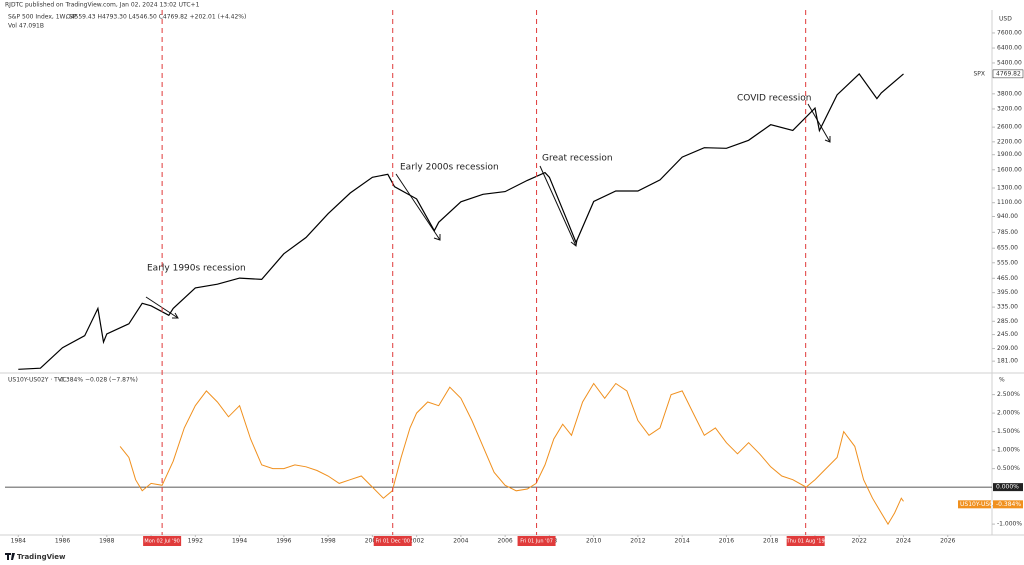 Image resolution: width=1024 pixels, height=565 pixels. What do you see at coordinates (1009, 32) in the screenshot?
I see `y-tick-label: 7600.00` at bounding box center [1009, 32].